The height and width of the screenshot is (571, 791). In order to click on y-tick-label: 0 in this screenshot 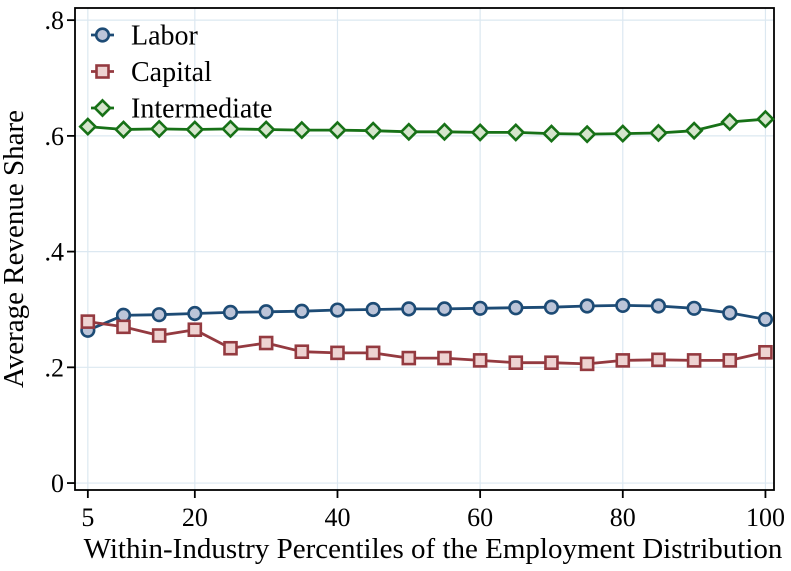, I will do `click(57, 483)`.